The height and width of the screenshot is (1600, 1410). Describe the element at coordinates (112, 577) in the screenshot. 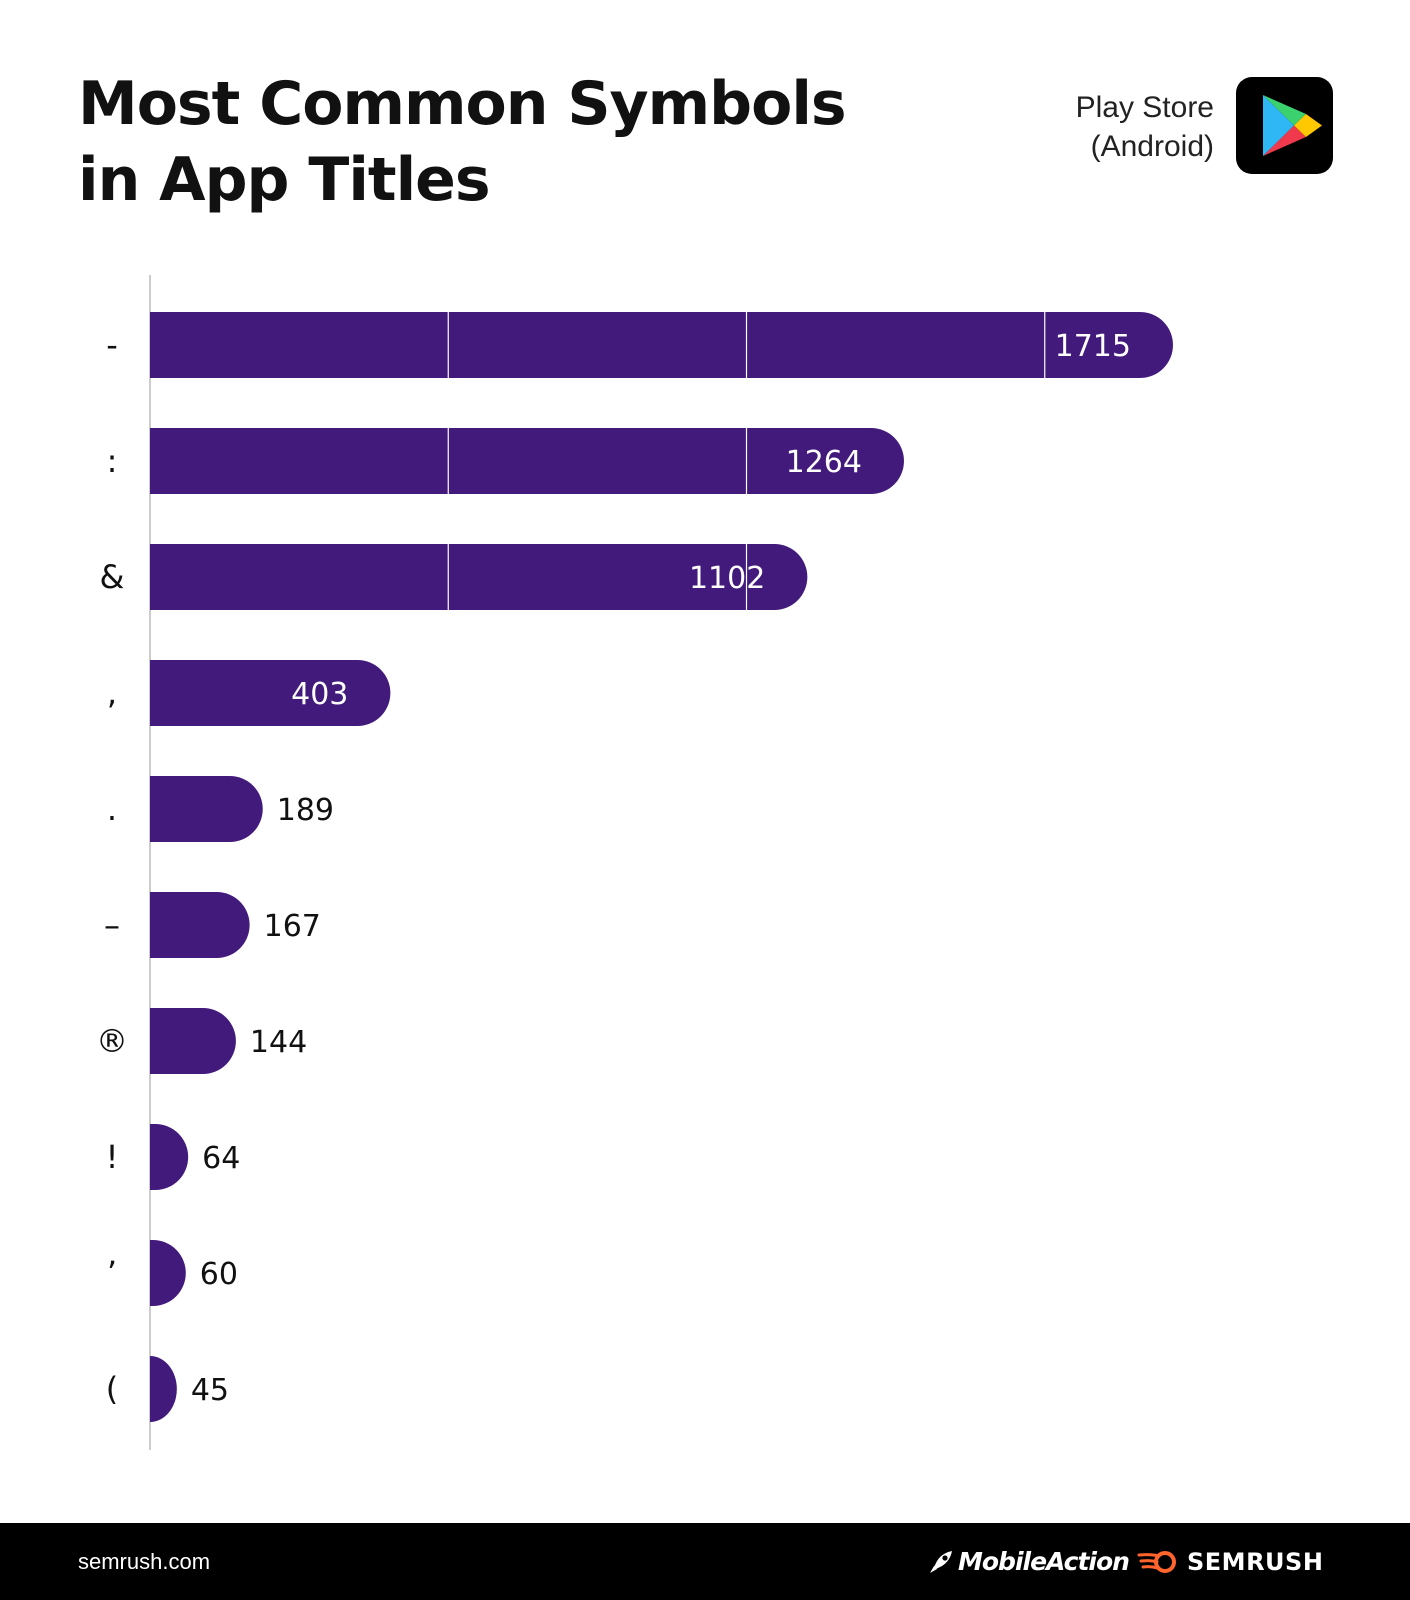

I see `category-label: &` at that location.